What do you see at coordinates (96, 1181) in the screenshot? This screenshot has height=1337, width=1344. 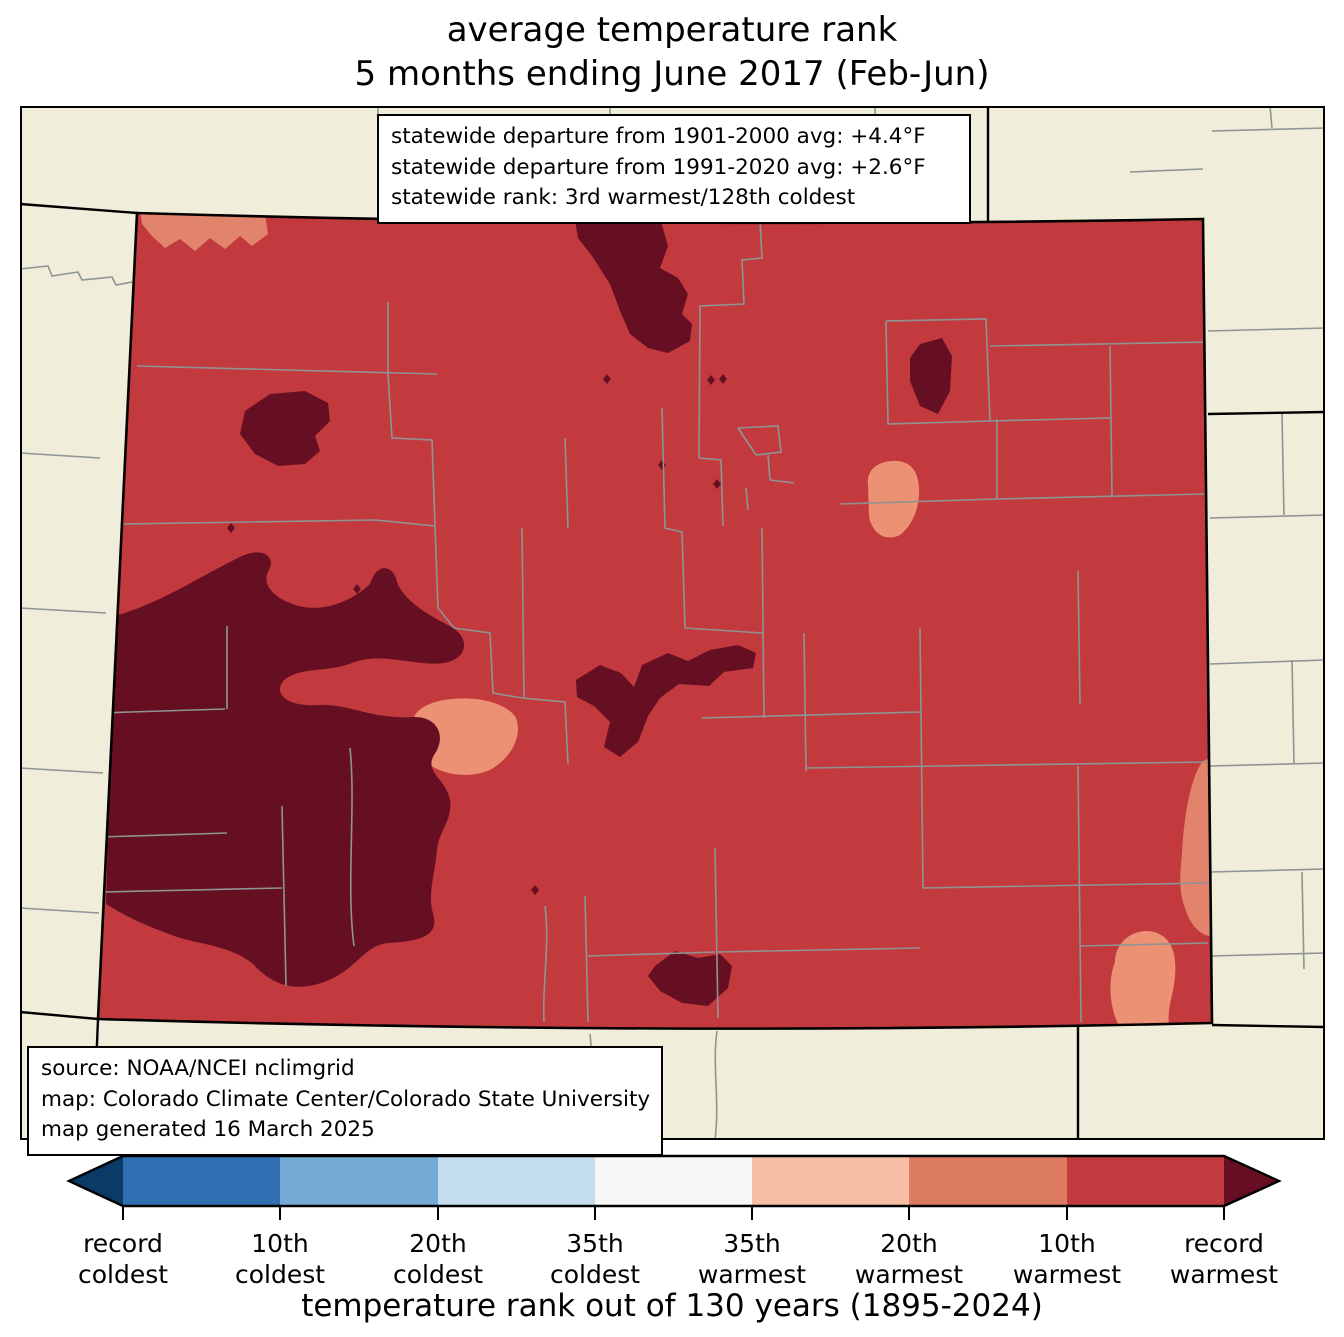 I see `colorbar-left-arrow` at bounding box center [96, 1181].